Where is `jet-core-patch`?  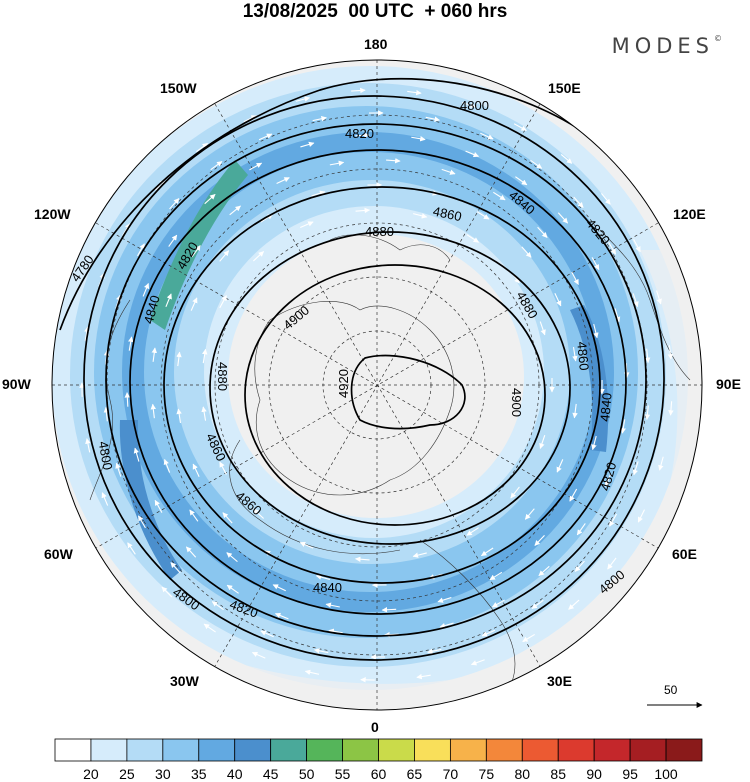
jet-core-patch is located at coordinates (199, 245).